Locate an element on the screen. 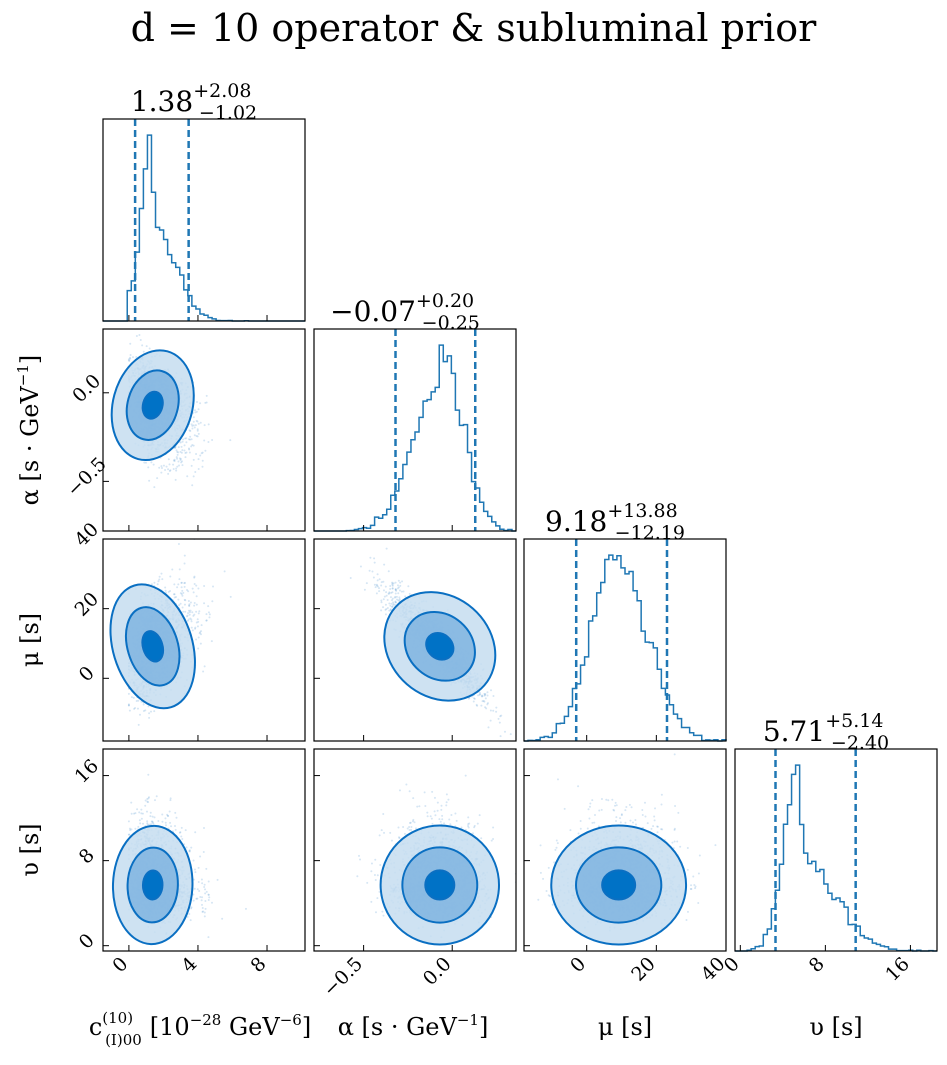 The image size is (947, 1065). scatter-mu-vs-c10 is located at coordinates (170, 632).